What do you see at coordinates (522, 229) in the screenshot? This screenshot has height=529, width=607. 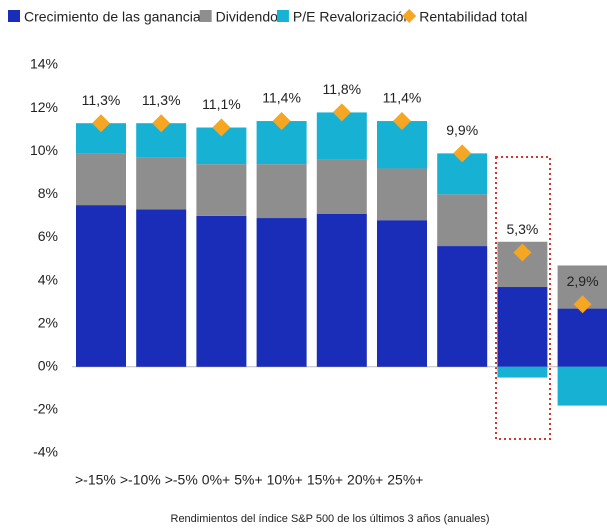 I see `value-label: 5,3%` at bounding box center [522, 229].